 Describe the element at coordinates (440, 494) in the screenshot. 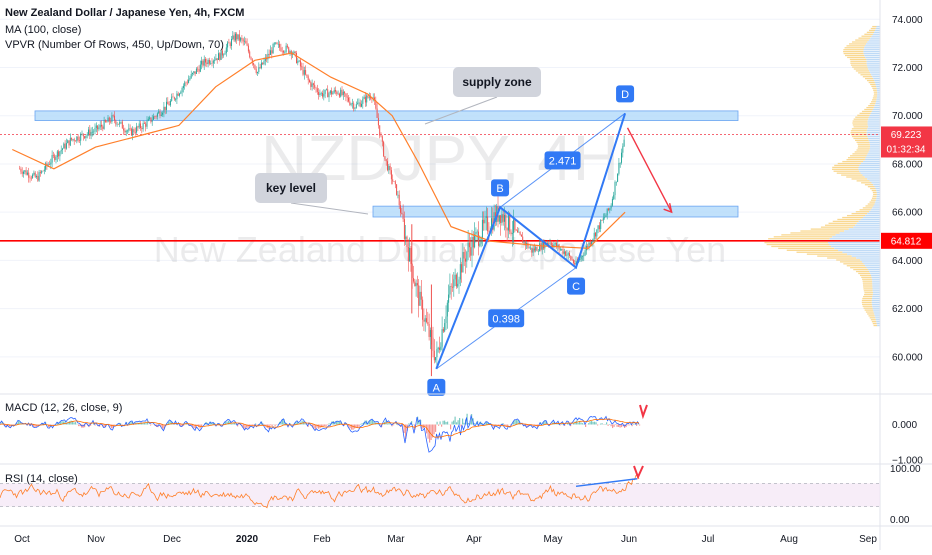

I see `rsi-band` at that location.